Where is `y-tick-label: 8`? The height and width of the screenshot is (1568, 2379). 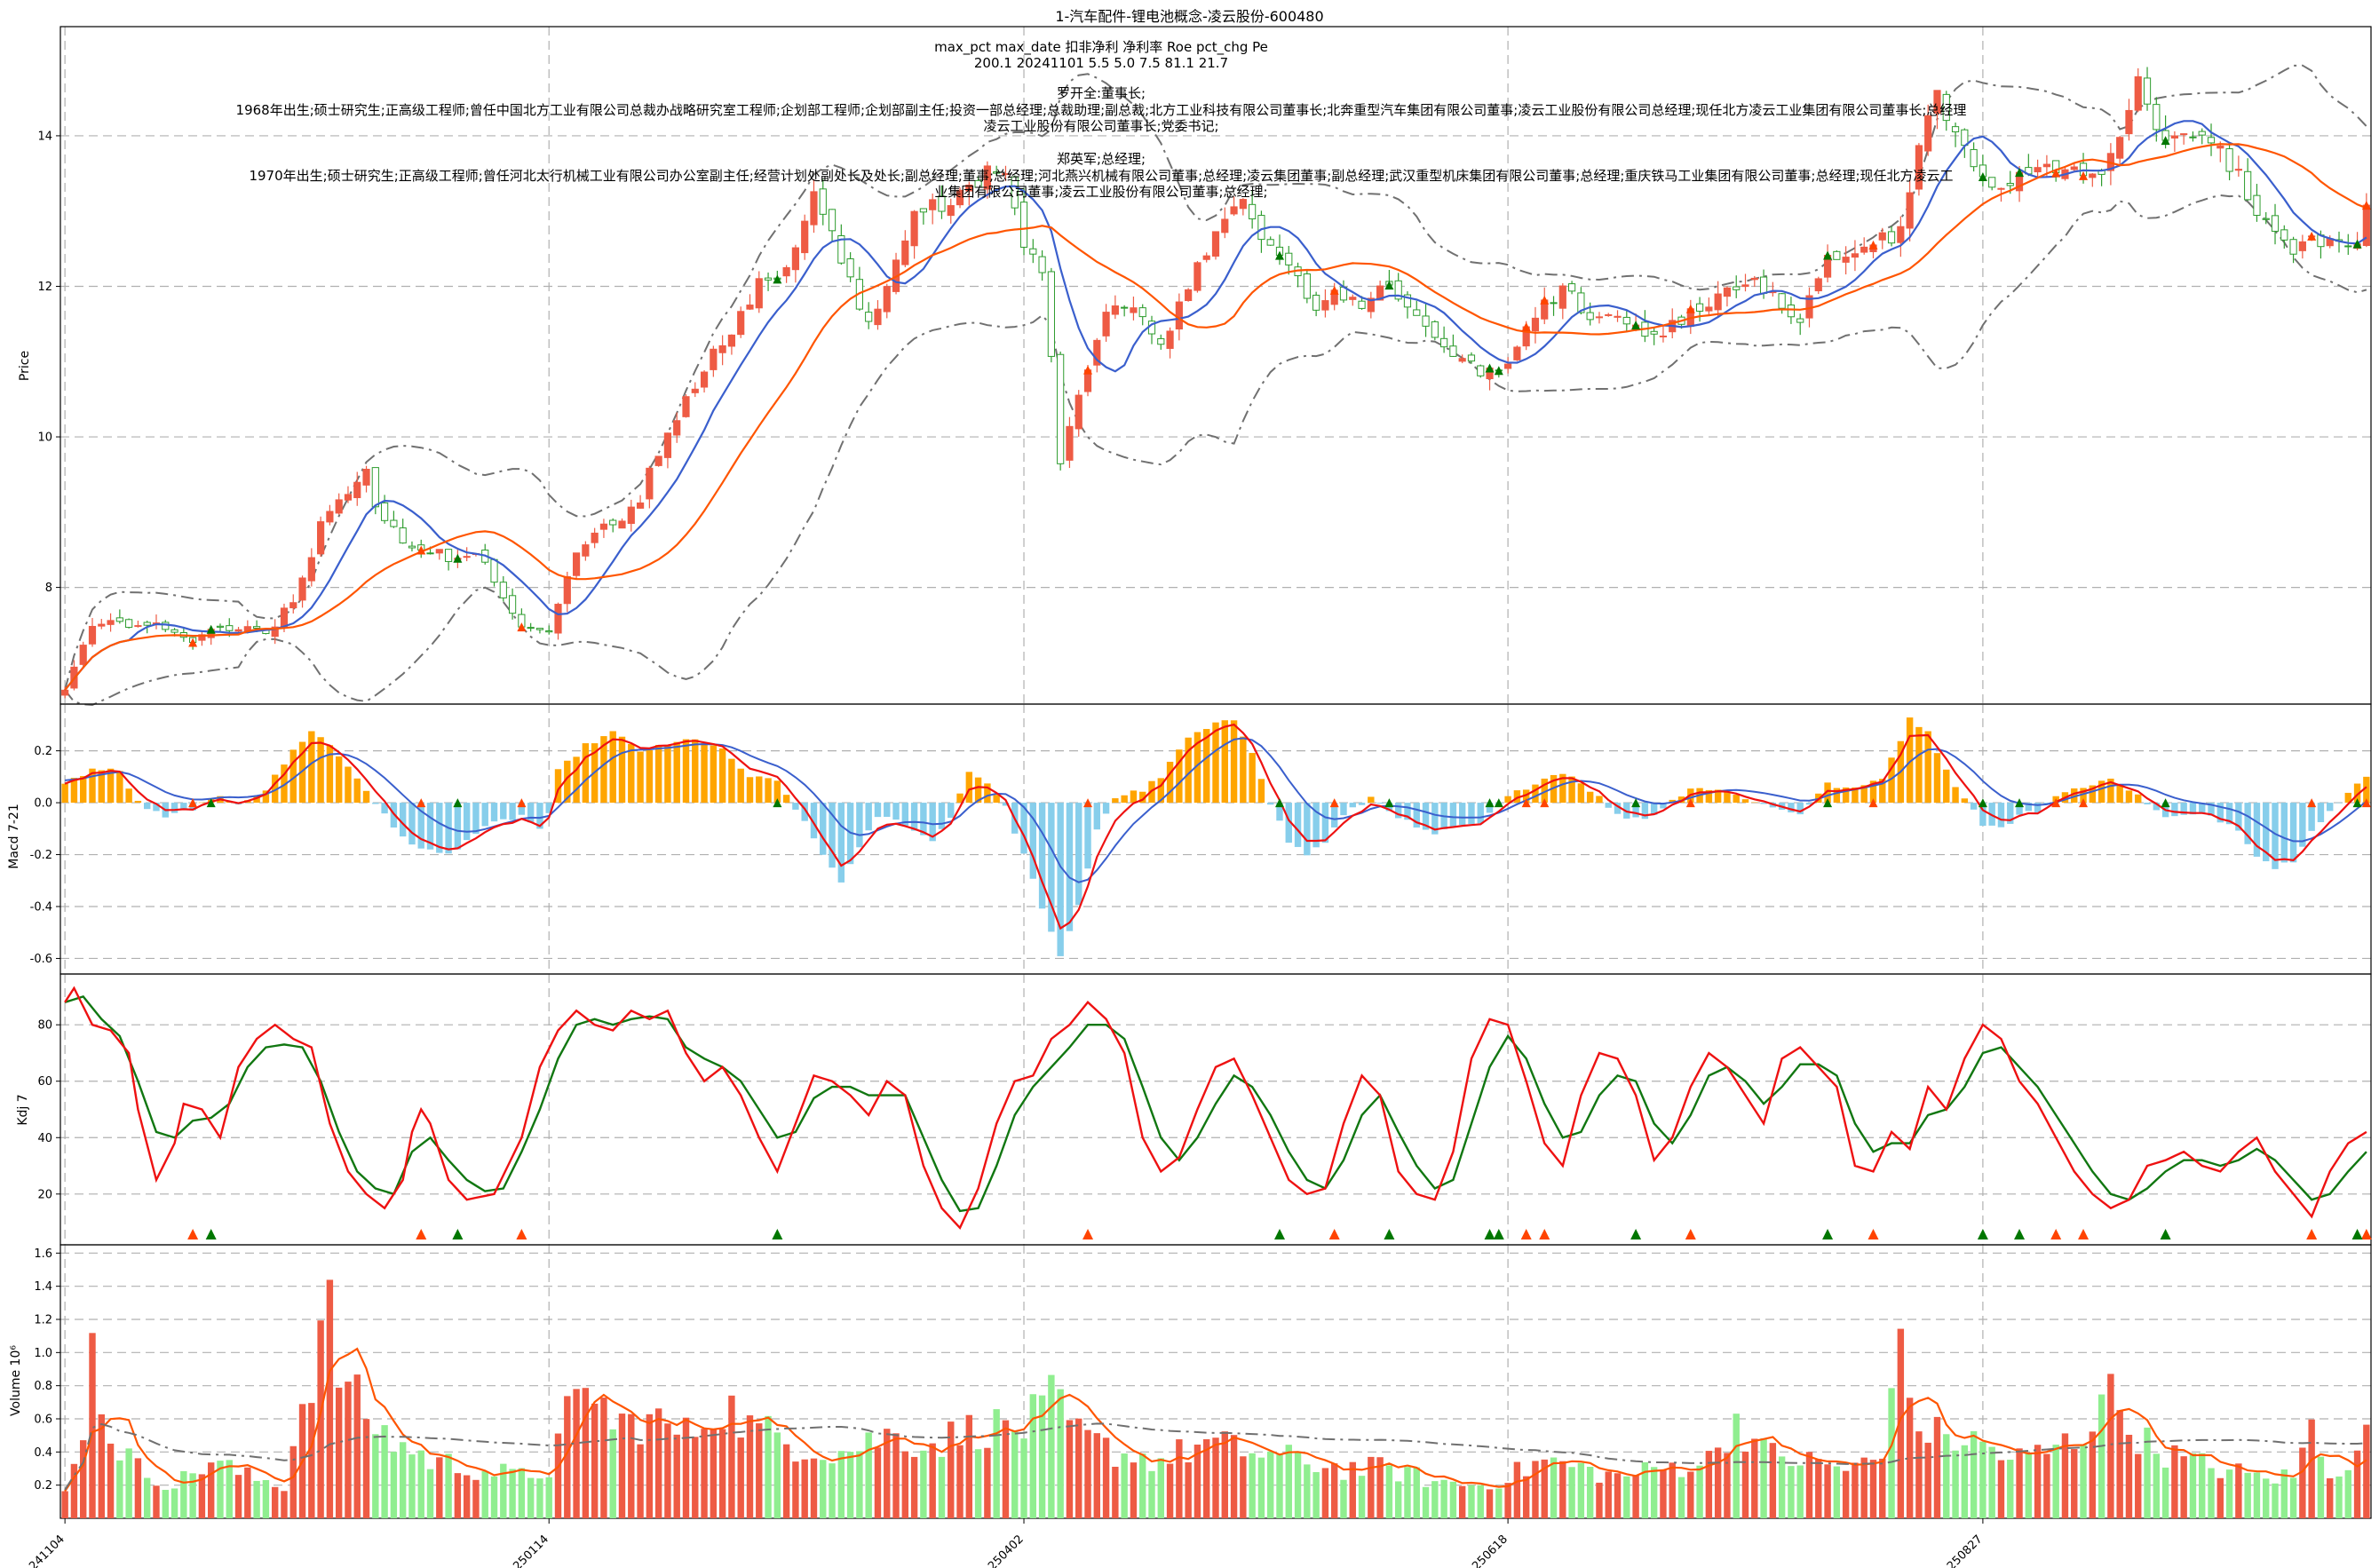 y-tick-label: 8 is located at coordinates (49, 588).